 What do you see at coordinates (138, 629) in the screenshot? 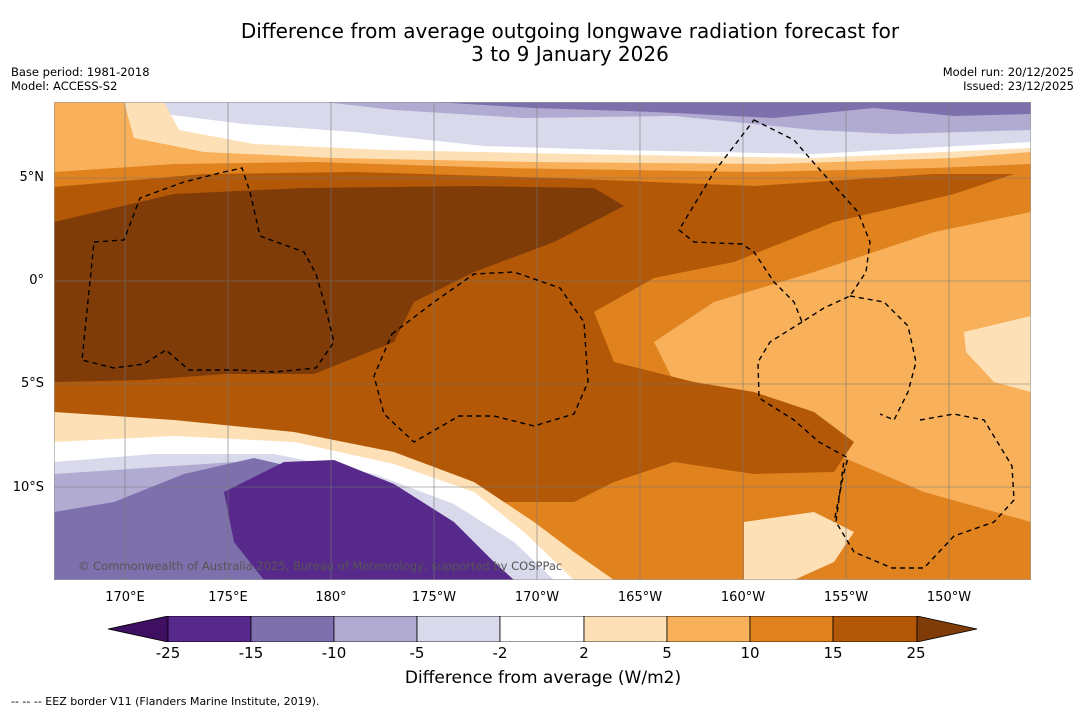
I see `colorbar-extend-low` at bounding box center [138, 629].